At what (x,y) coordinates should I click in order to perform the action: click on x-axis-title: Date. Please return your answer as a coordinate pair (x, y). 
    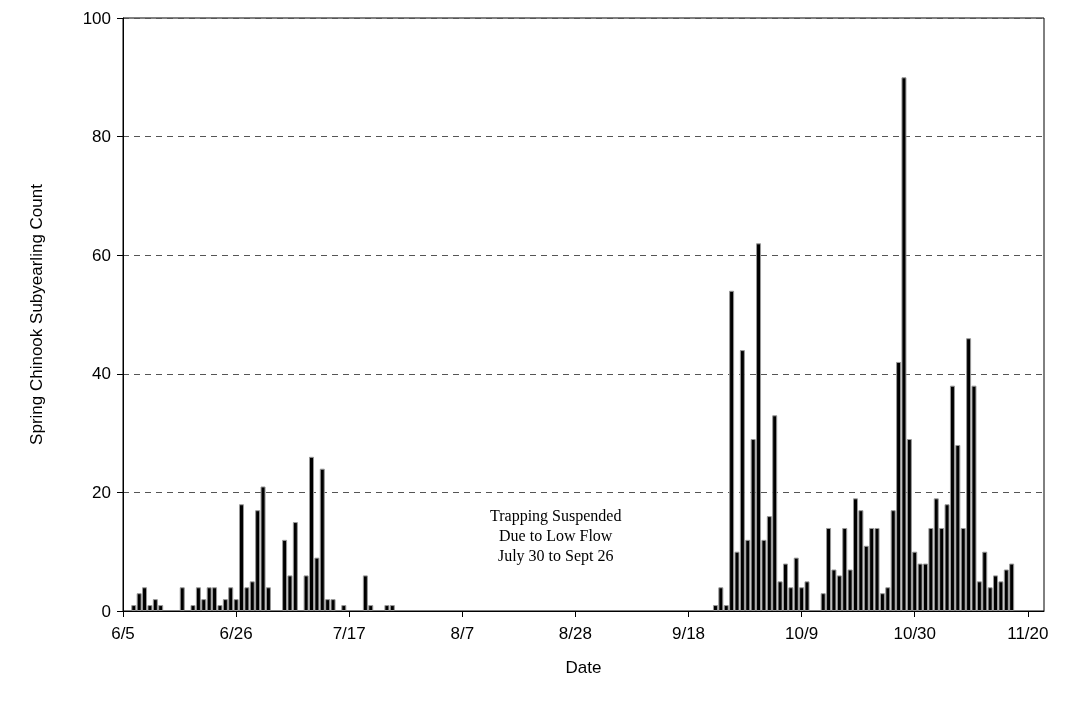
    Looking at the image, I should click on (583, 667).